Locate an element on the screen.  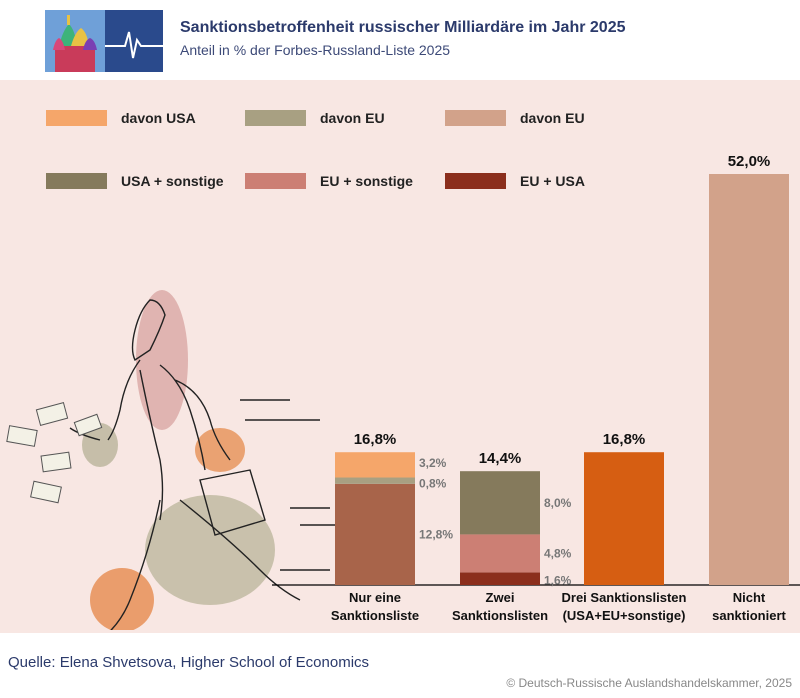
legend-label: USA + sonstige is located at coordinates (172, 181).